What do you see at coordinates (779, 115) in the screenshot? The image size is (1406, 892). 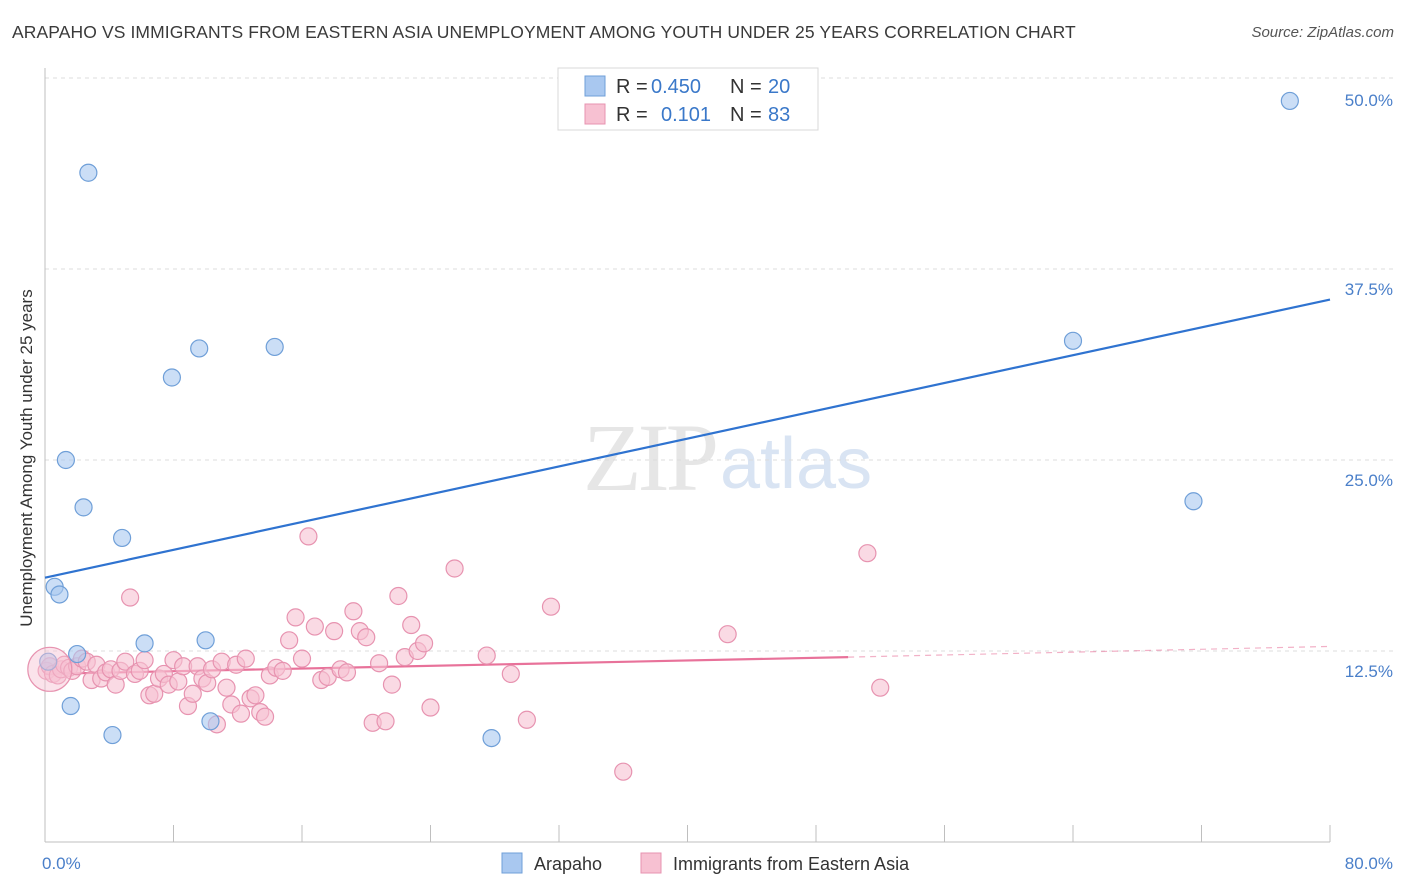 I see `legend-n-value-immigrants: 83` at bounding box center [779, 115].